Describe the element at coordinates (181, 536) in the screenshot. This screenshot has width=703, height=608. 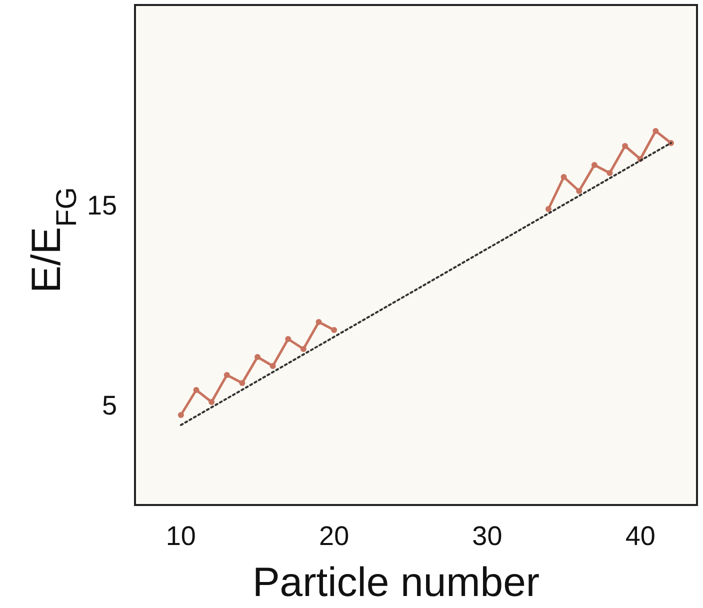
I see `x-tick-label: 10` at that location.